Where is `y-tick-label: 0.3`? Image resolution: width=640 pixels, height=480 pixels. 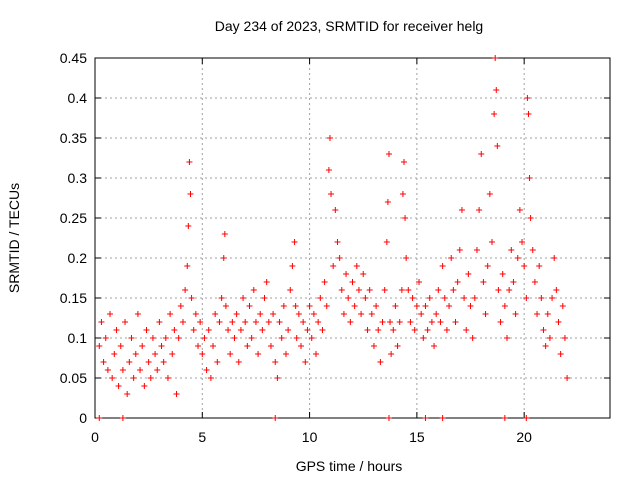 y-tick-label: 0.3 is located at coordinates (78, 178).